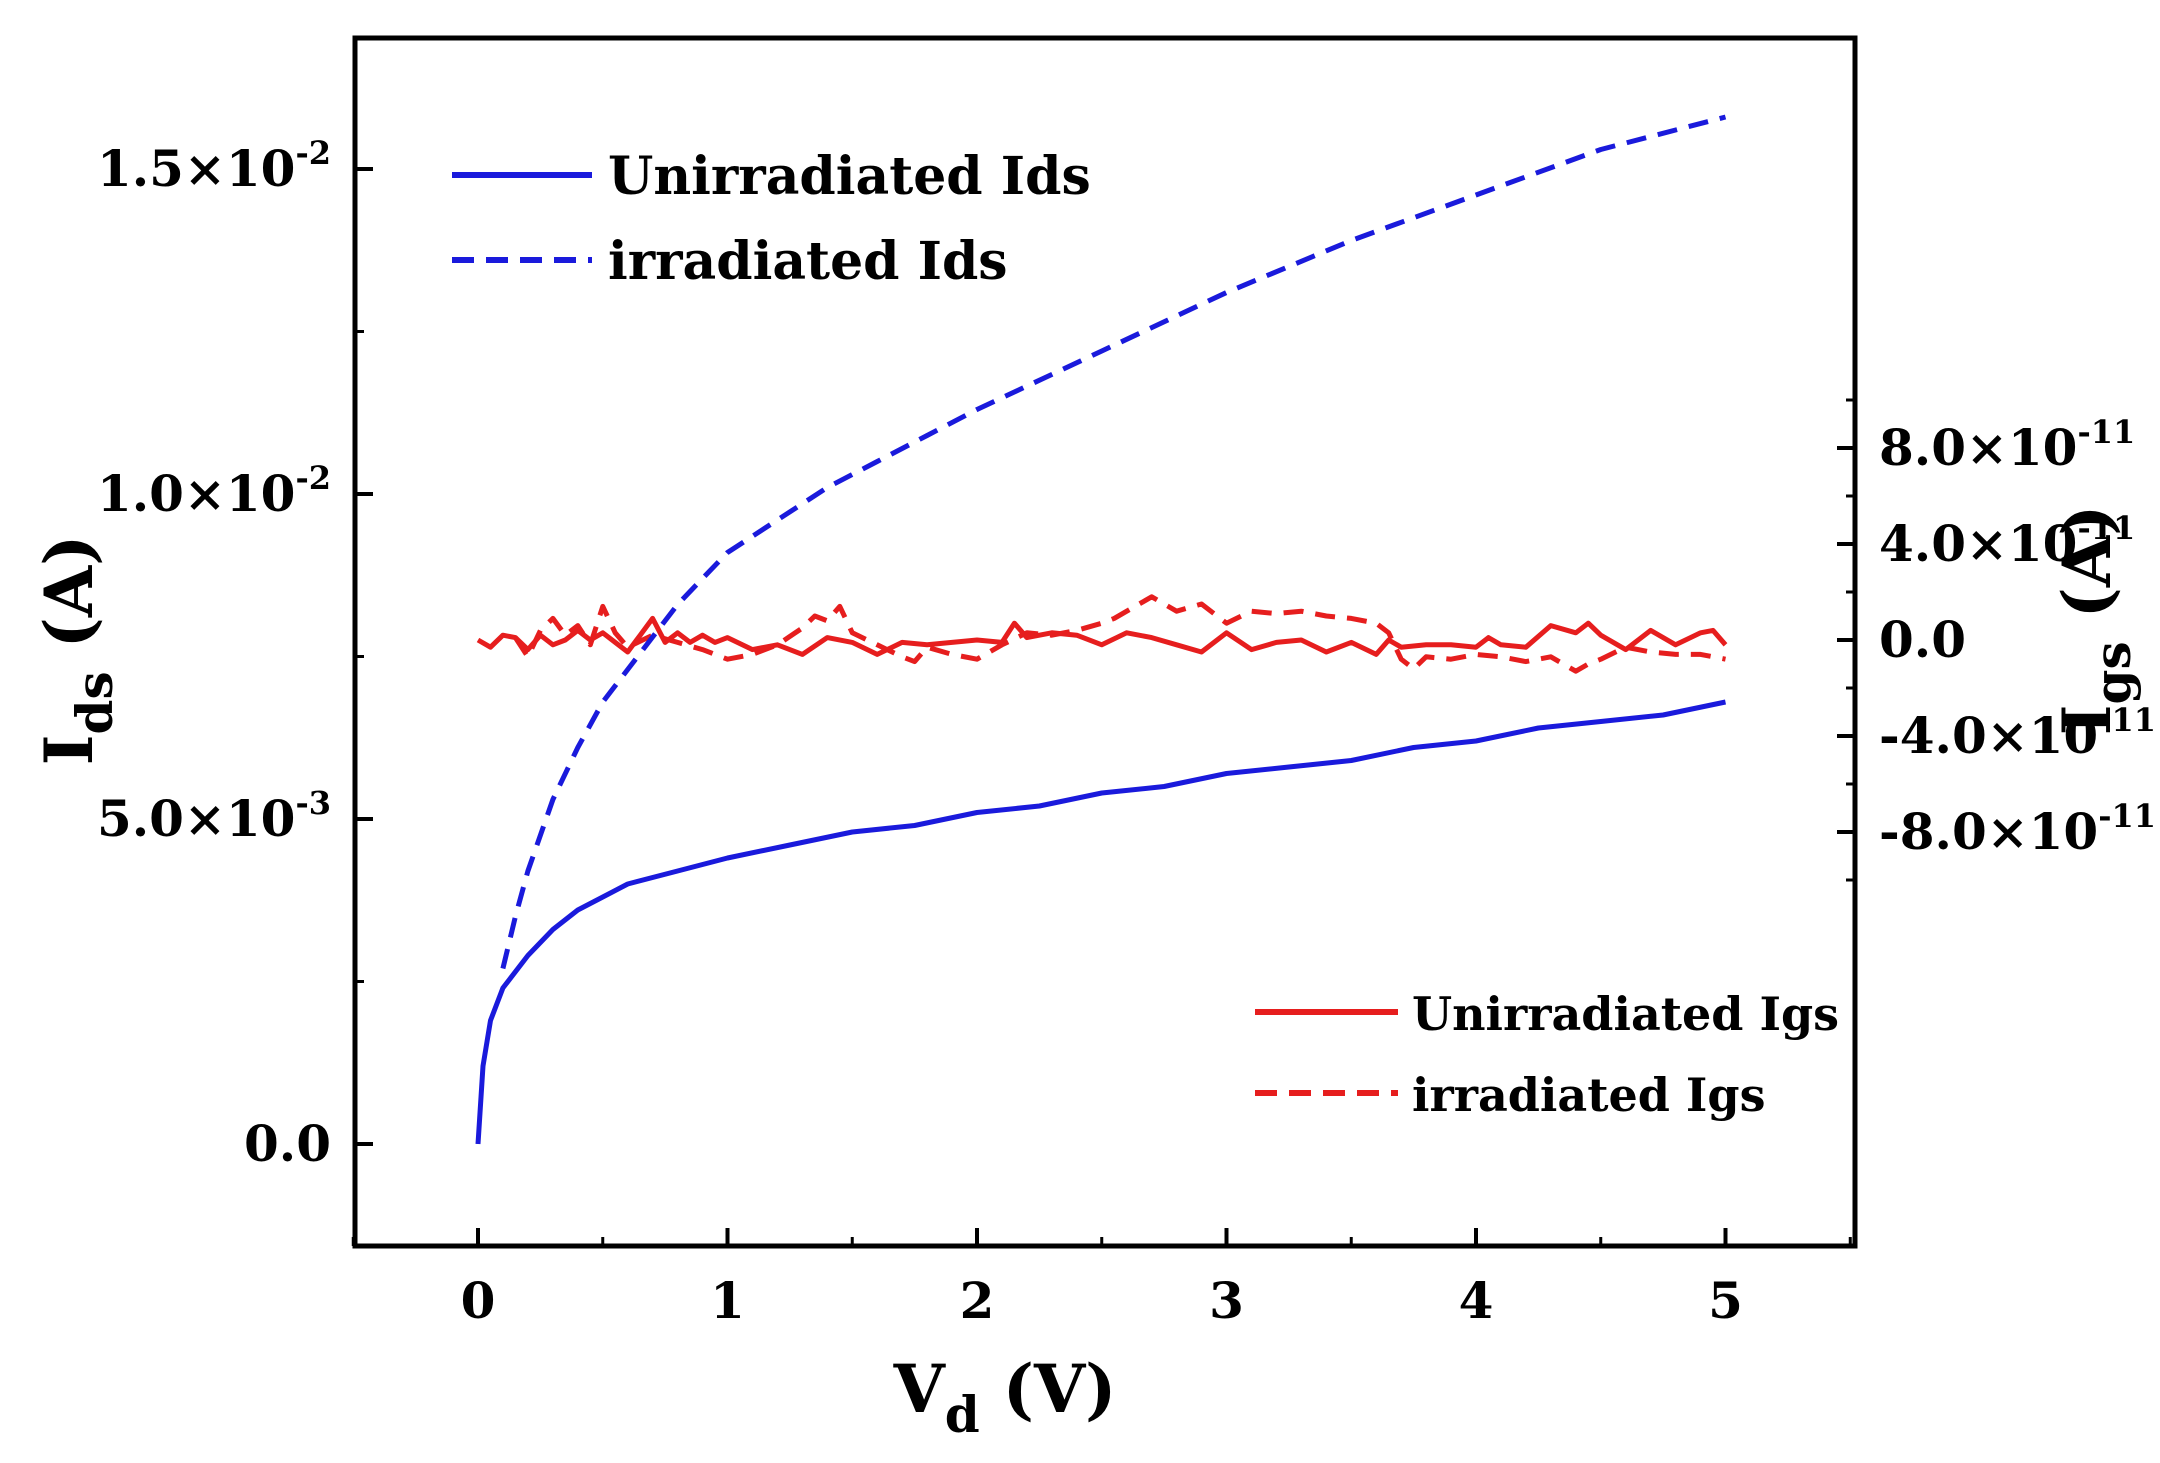  Describe the element at coordinates (2017, 829) in the screenshot. I see `y-right-tick-label: -8.0×10⁻¹¹` at that location.